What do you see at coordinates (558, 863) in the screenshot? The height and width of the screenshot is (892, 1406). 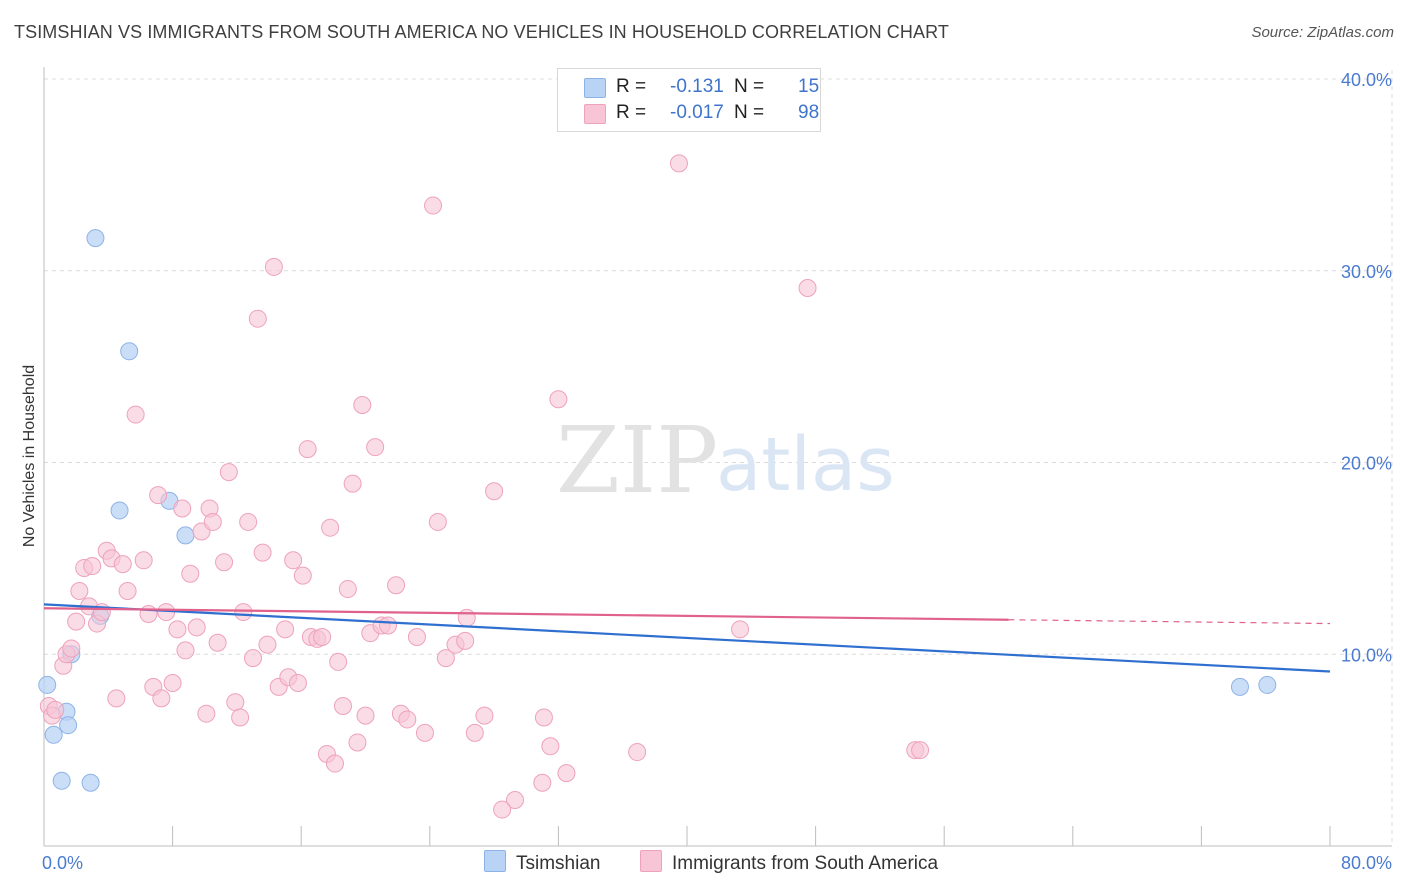 I see `bottom-legend-label: Tsimshian` at bounding box center [558, 863].